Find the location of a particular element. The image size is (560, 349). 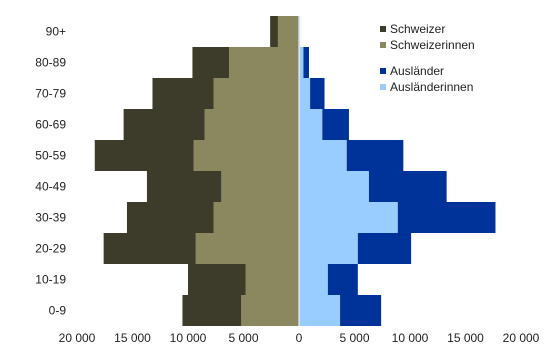

bar-ausländerinnen-10-19 is located at coordinates (313, 279).